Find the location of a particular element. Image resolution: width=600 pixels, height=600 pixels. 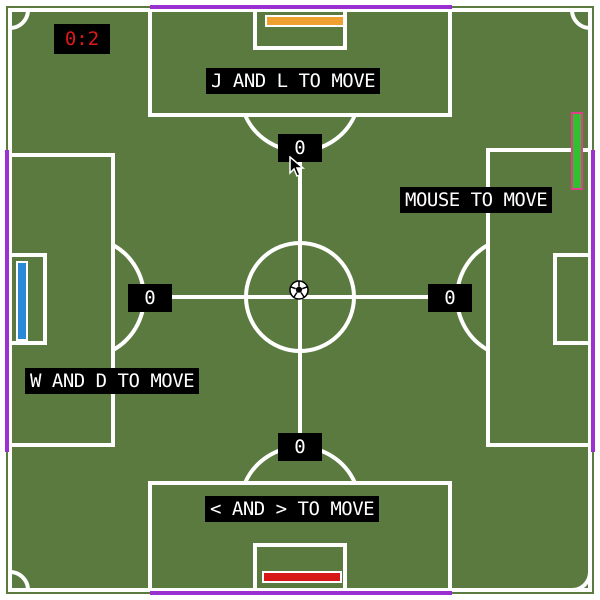

top-paddle is located at coordinates (305, 21).